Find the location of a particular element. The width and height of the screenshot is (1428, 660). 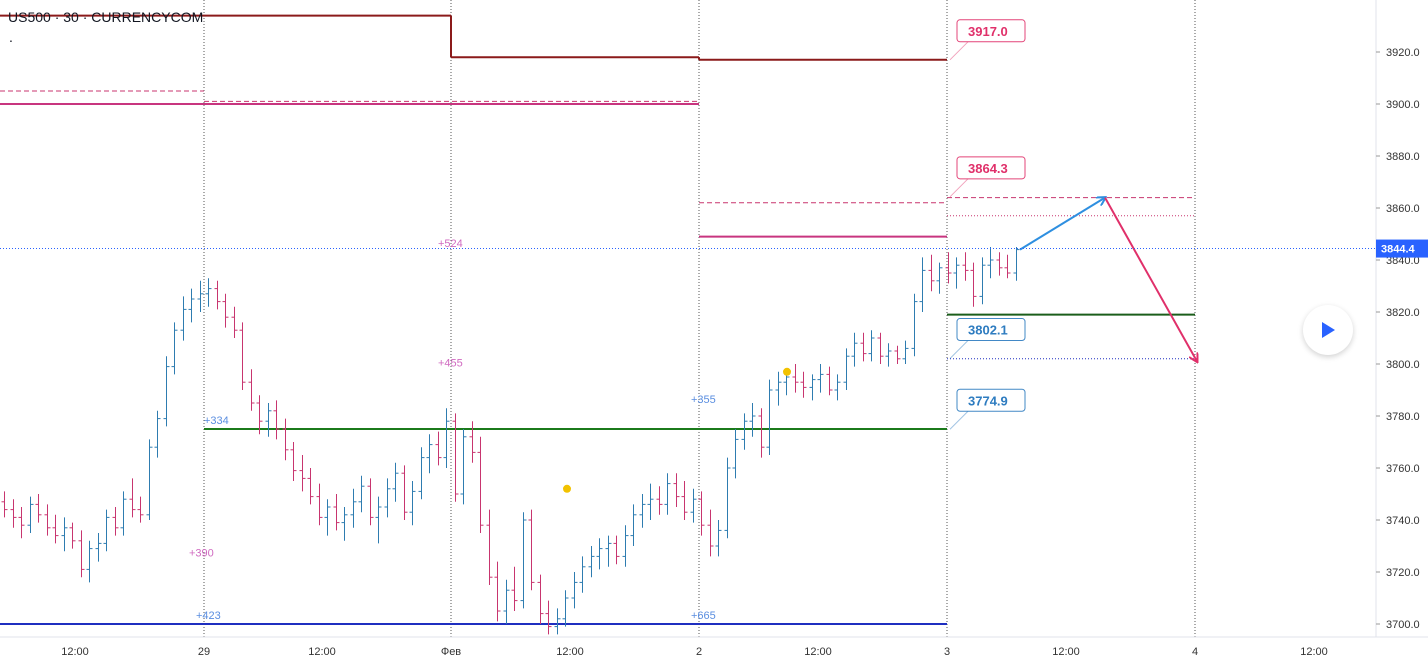

play-button is located at coordinates (1328, 330).